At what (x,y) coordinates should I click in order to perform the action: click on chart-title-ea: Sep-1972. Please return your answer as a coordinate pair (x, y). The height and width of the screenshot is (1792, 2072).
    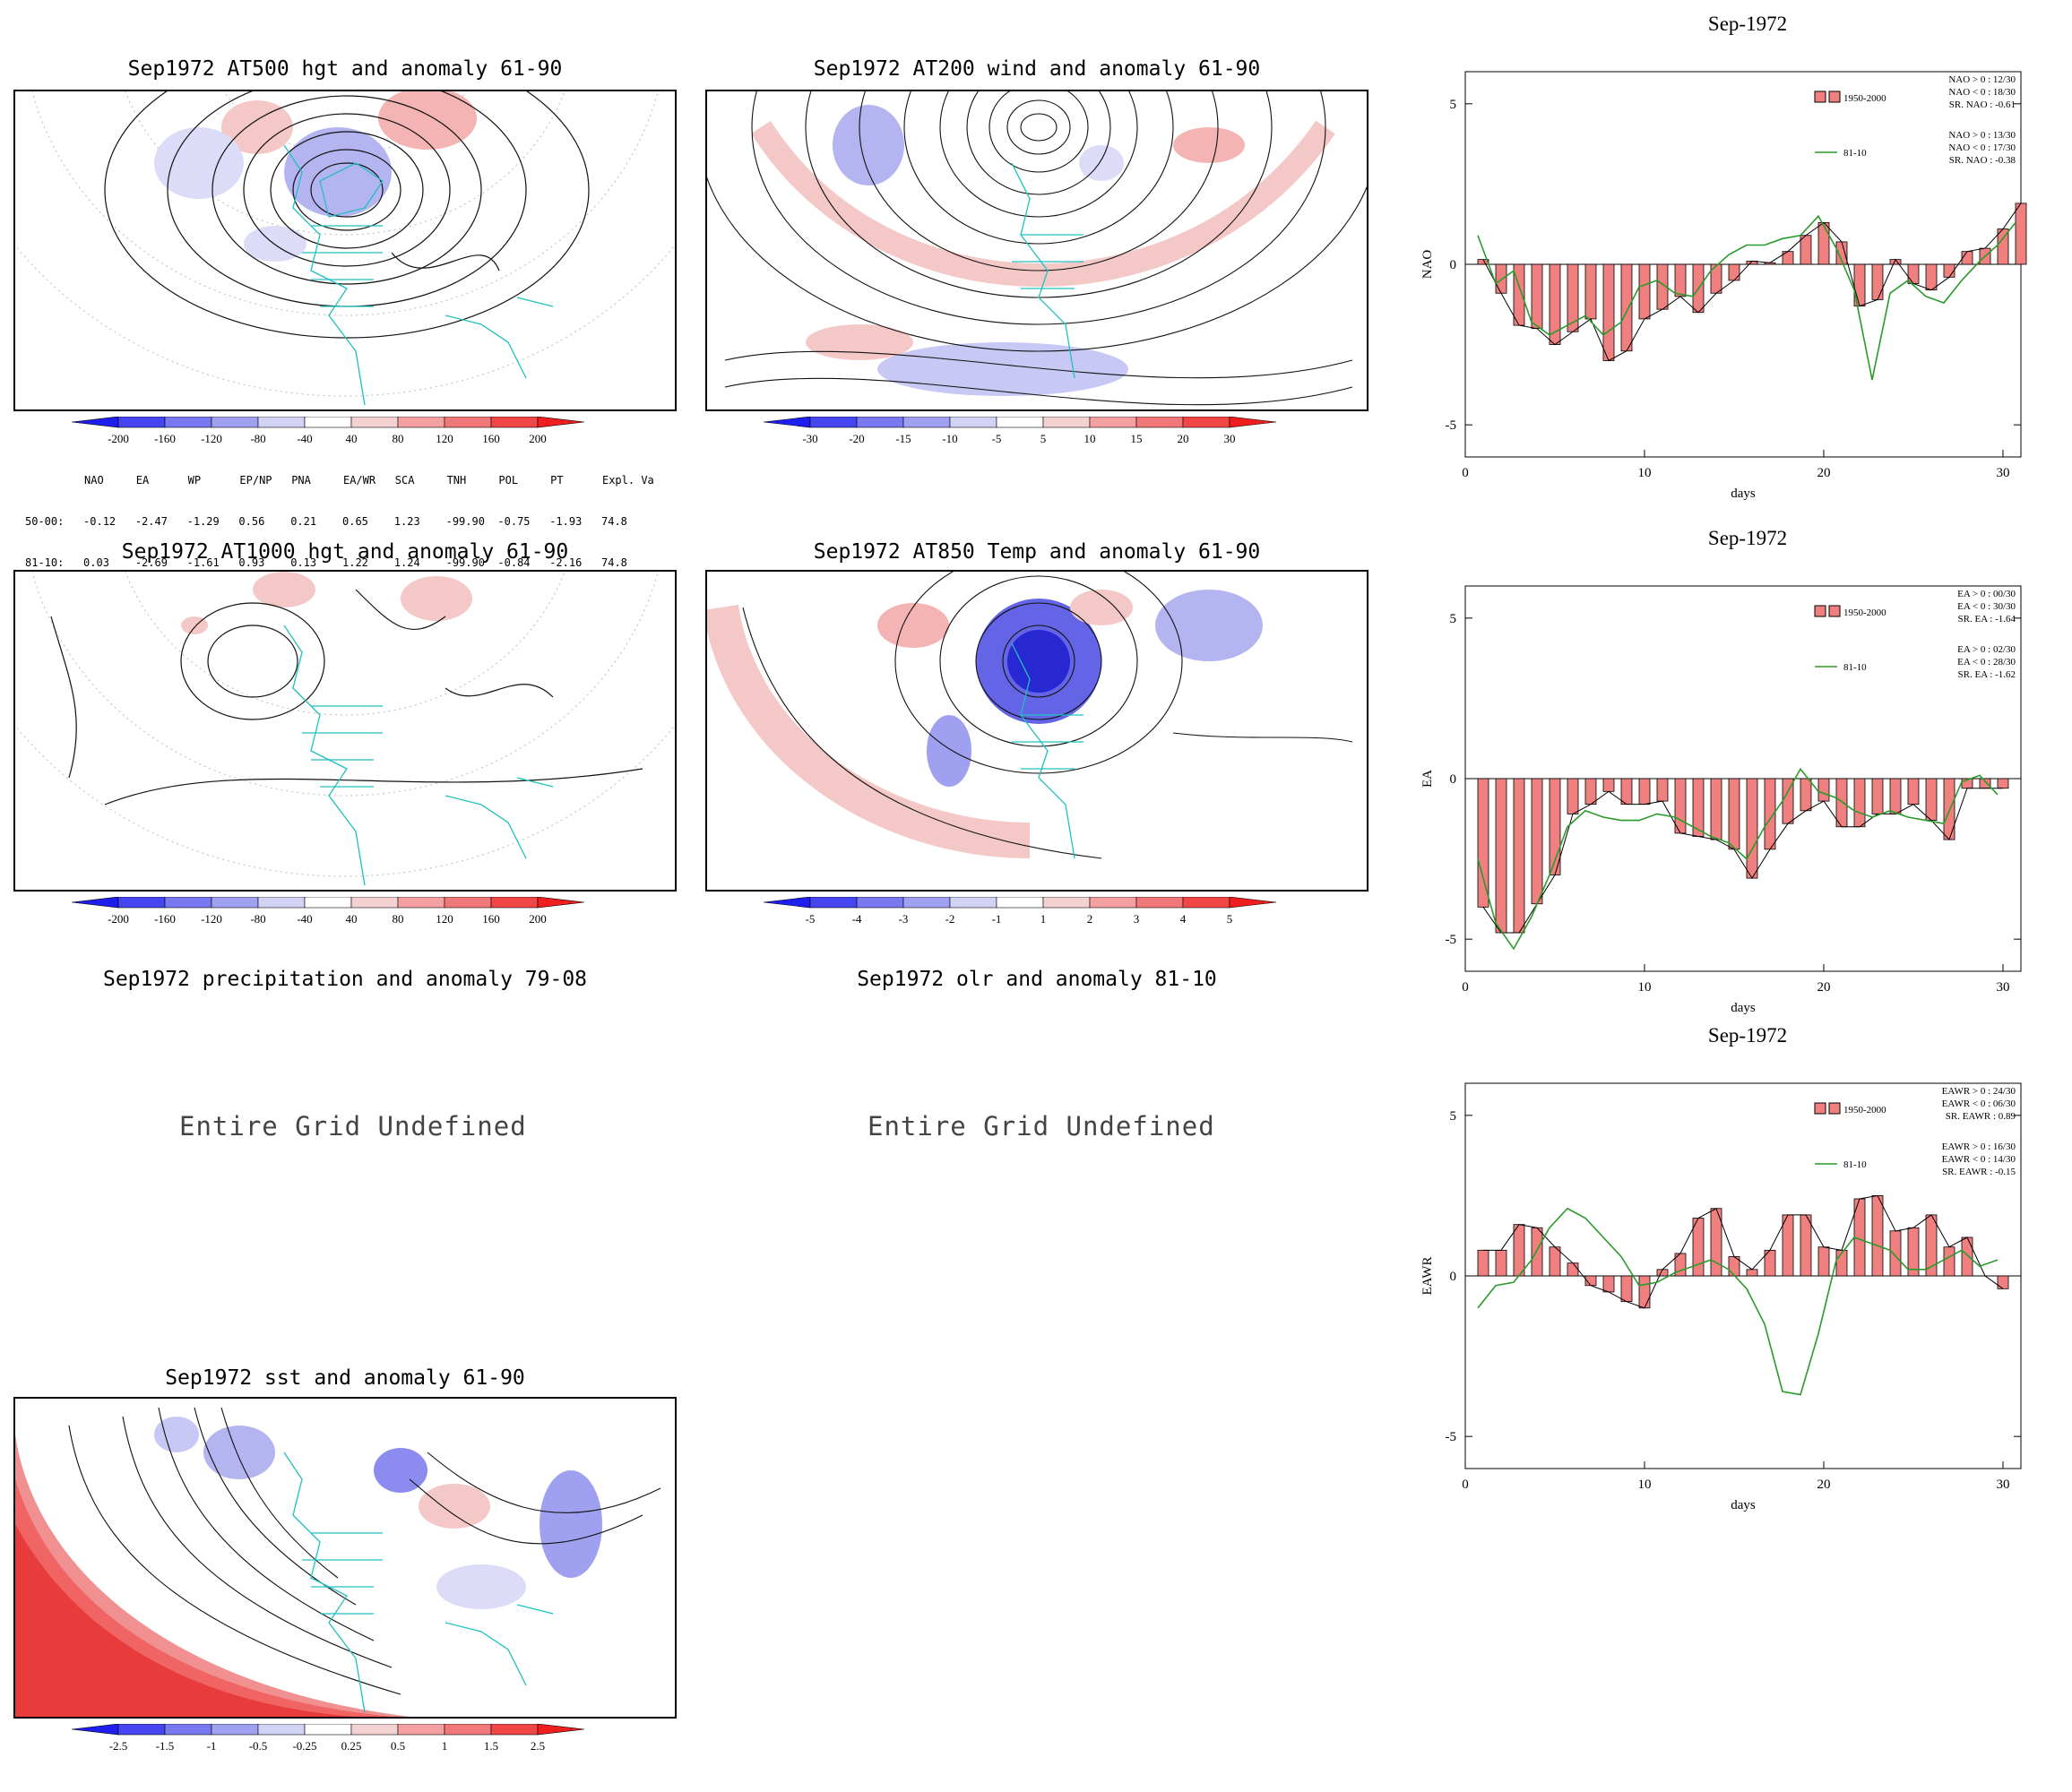
    Looking at the image, I should click on (1747, 538).